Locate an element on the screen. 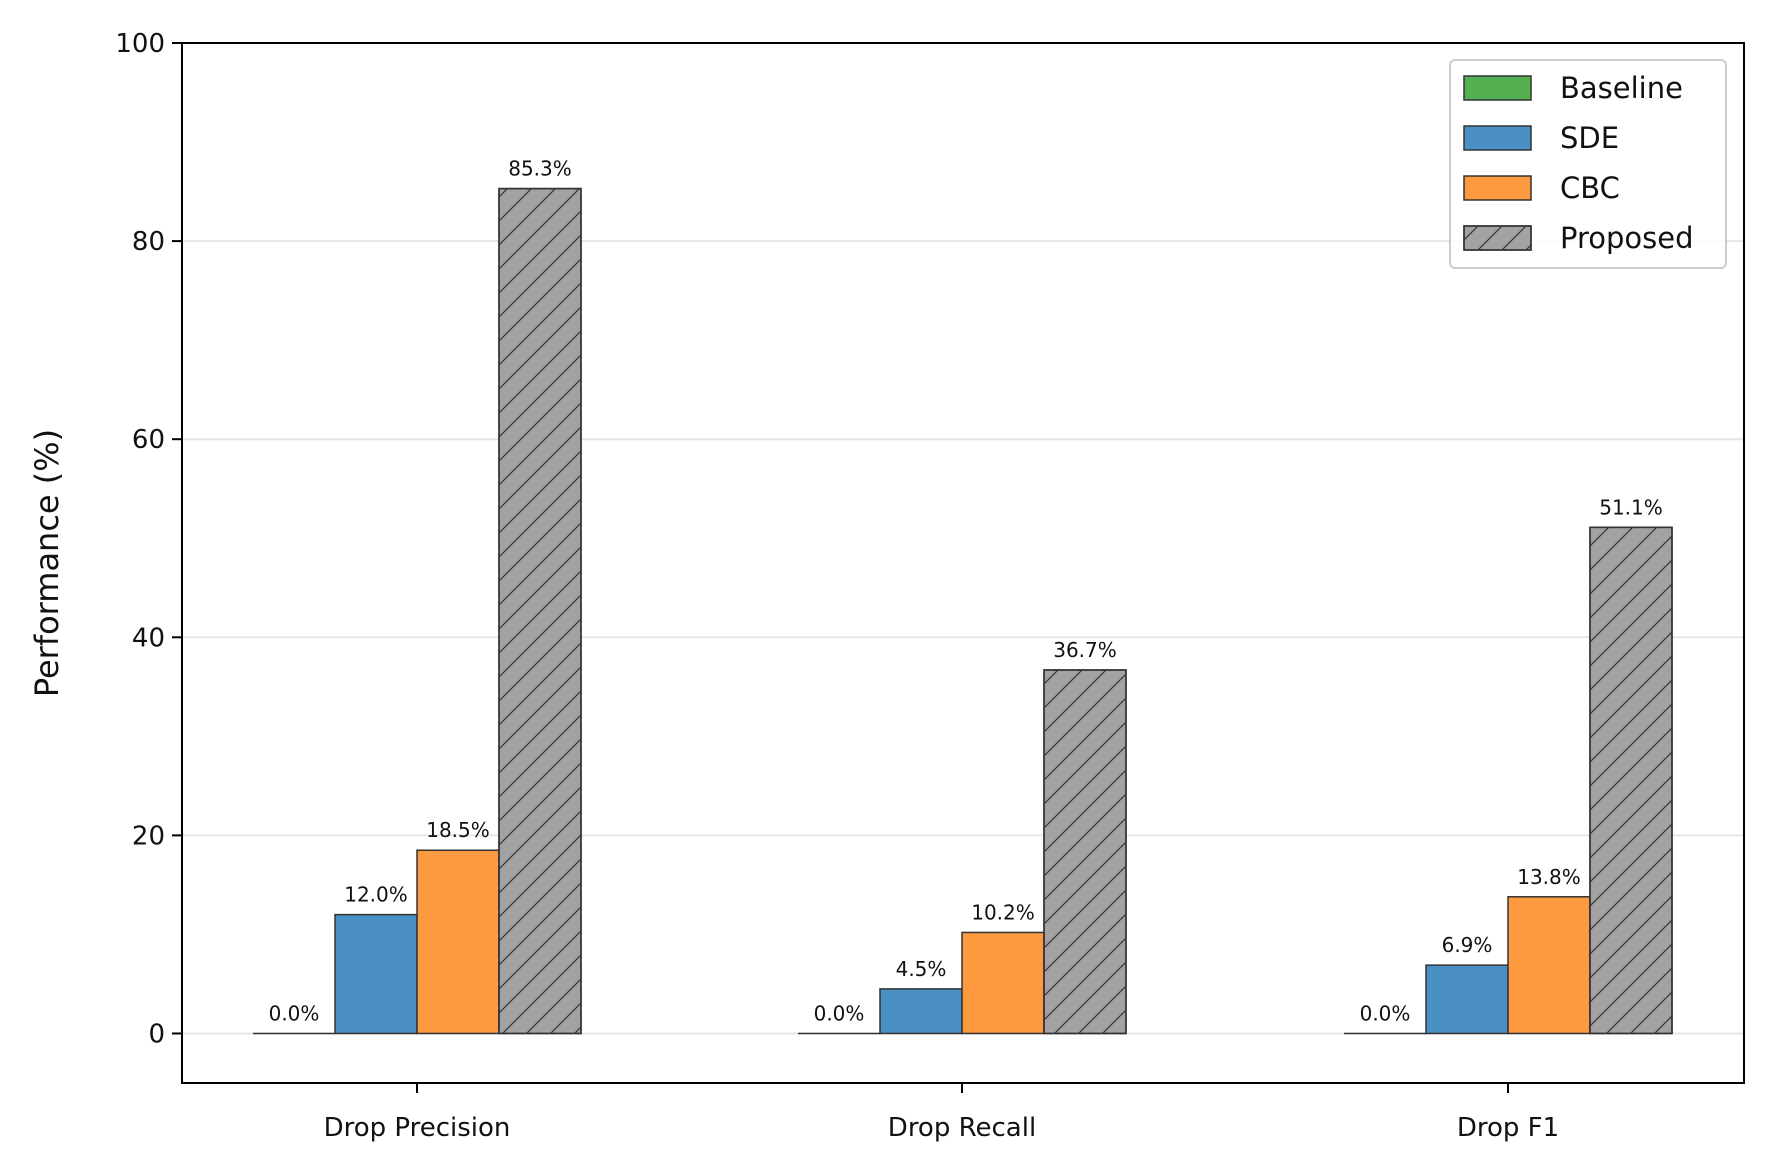 Image resolution: width=1769 pixels, height=1174 pixels. data-label: 6.9% is located at coordinates (1467, 945).